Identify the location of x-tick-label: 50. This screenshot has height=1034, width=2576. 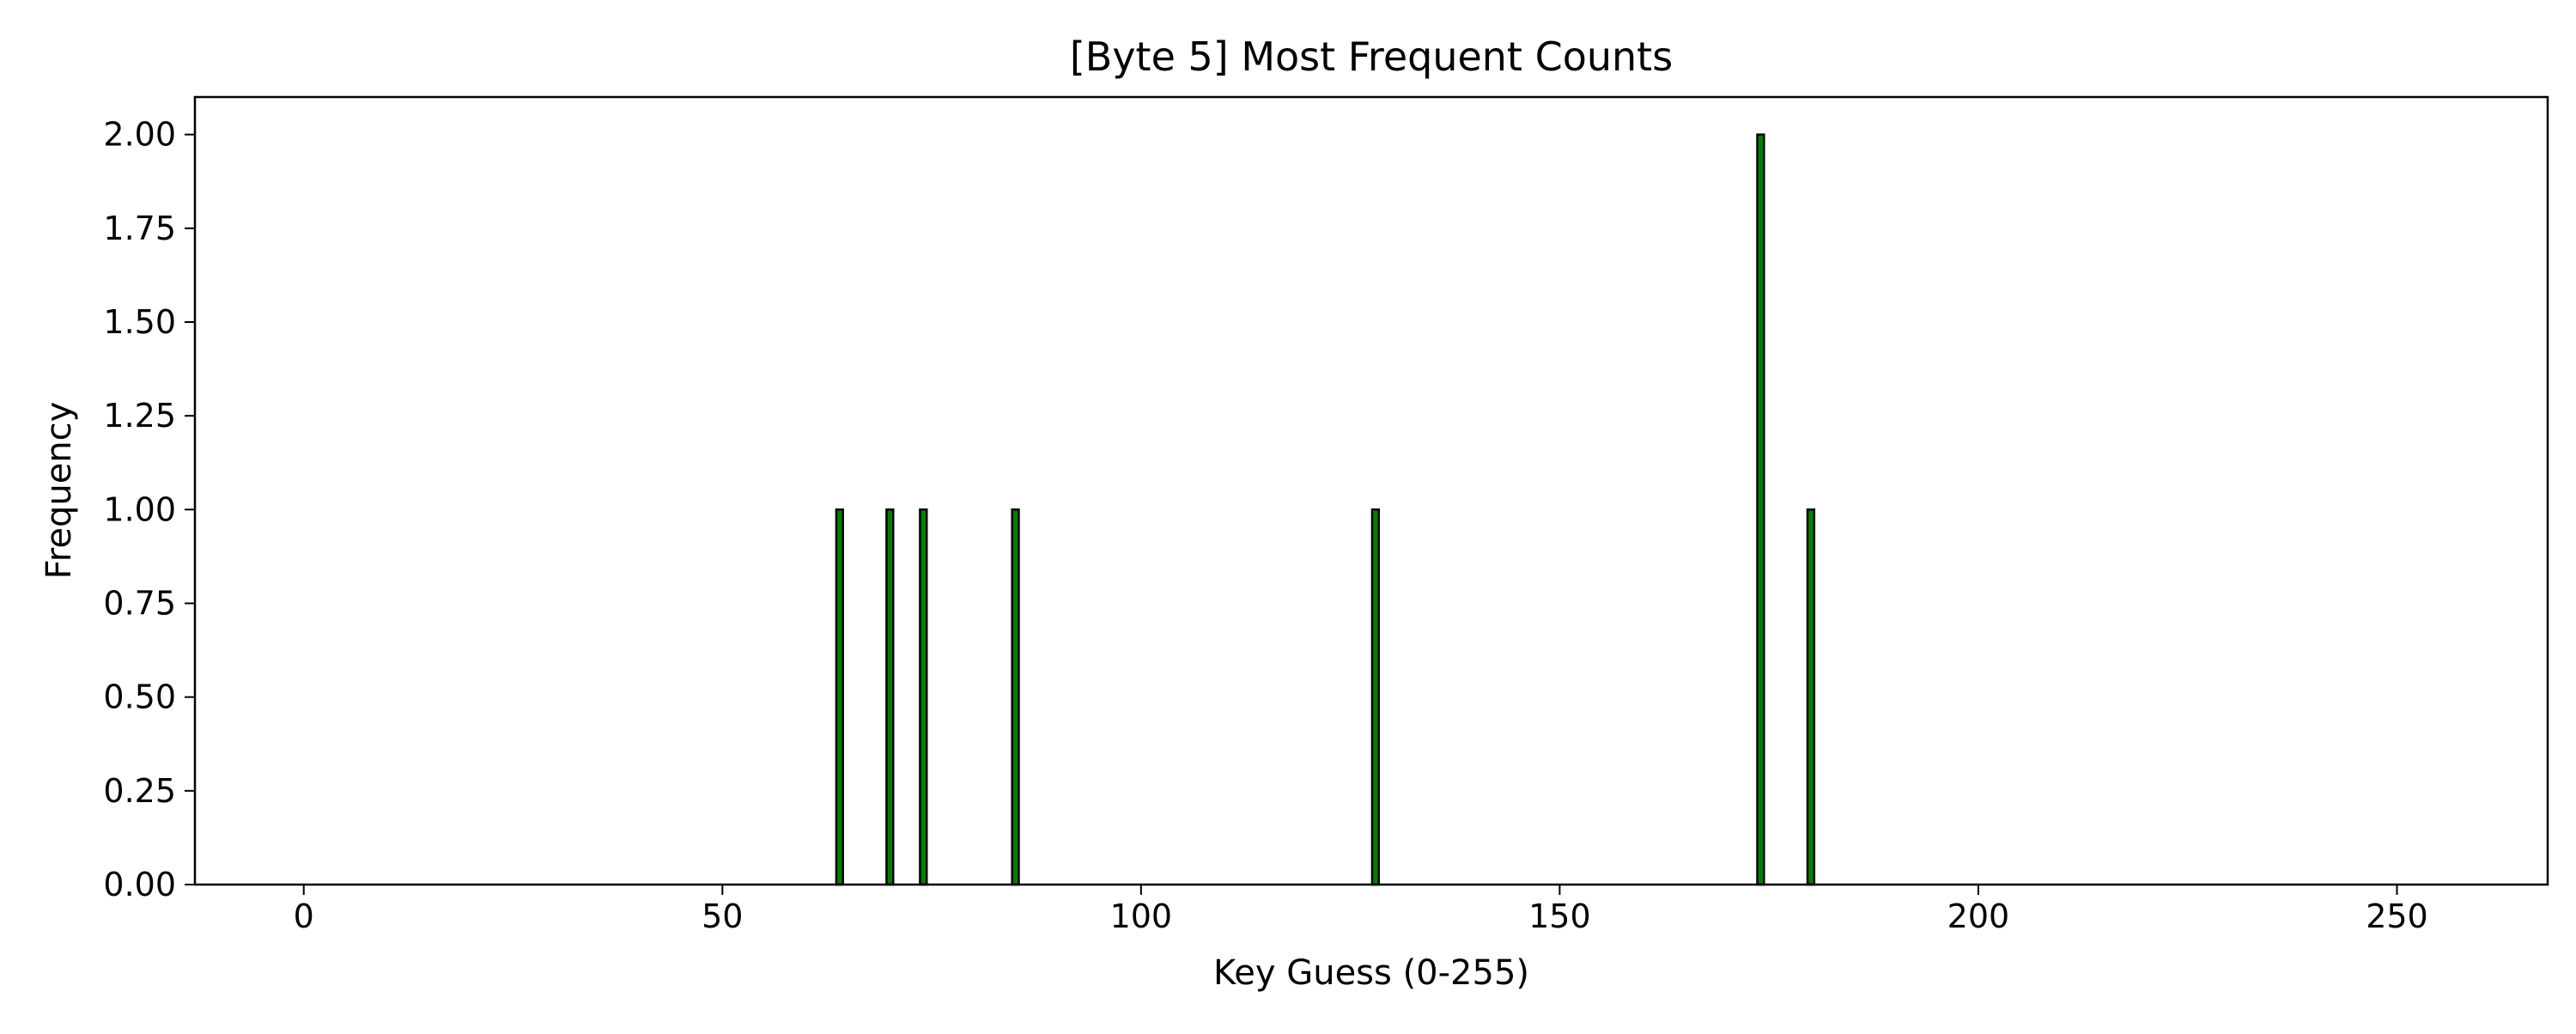
(722, 916).